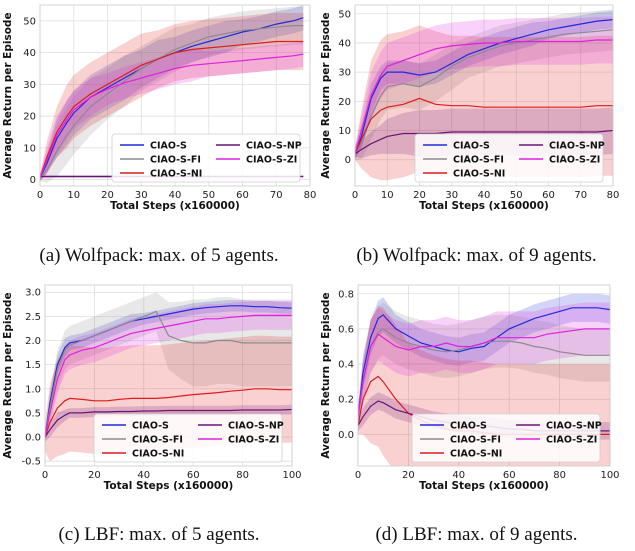 This screenshot has width=635, height=551. I want to click on caption-a: (a) Wolfpack: max. of 5 agents., so click(159, 255).